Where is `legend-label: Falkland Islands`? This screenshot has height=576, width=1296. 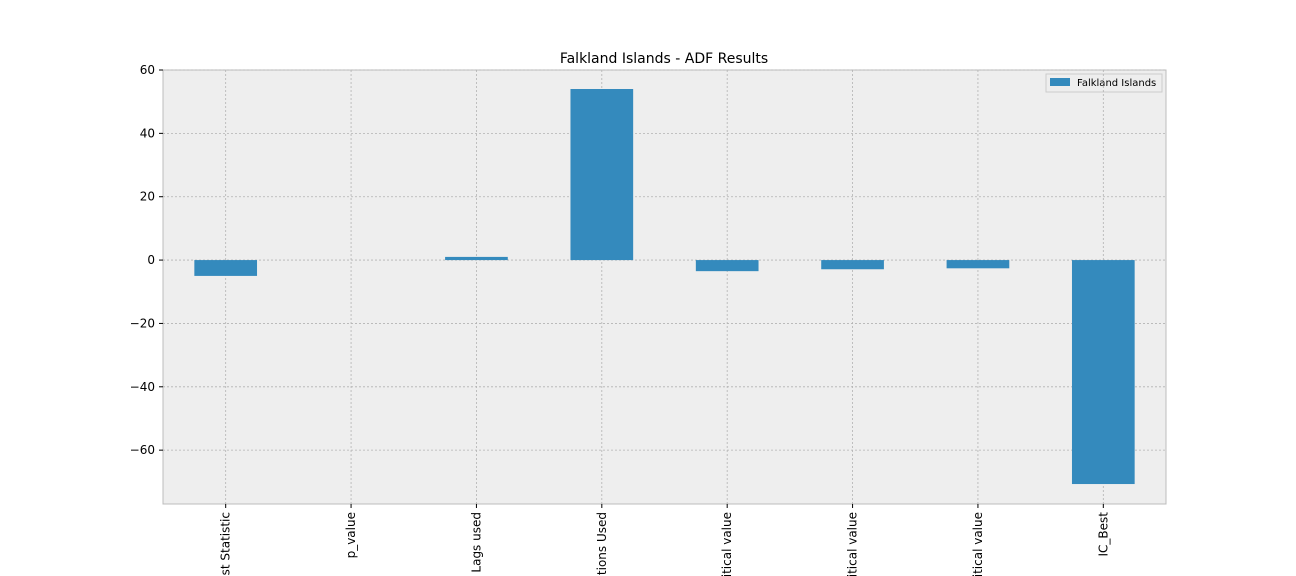
legend-label: Falkland Islands is located at coordinates (1116, 83).